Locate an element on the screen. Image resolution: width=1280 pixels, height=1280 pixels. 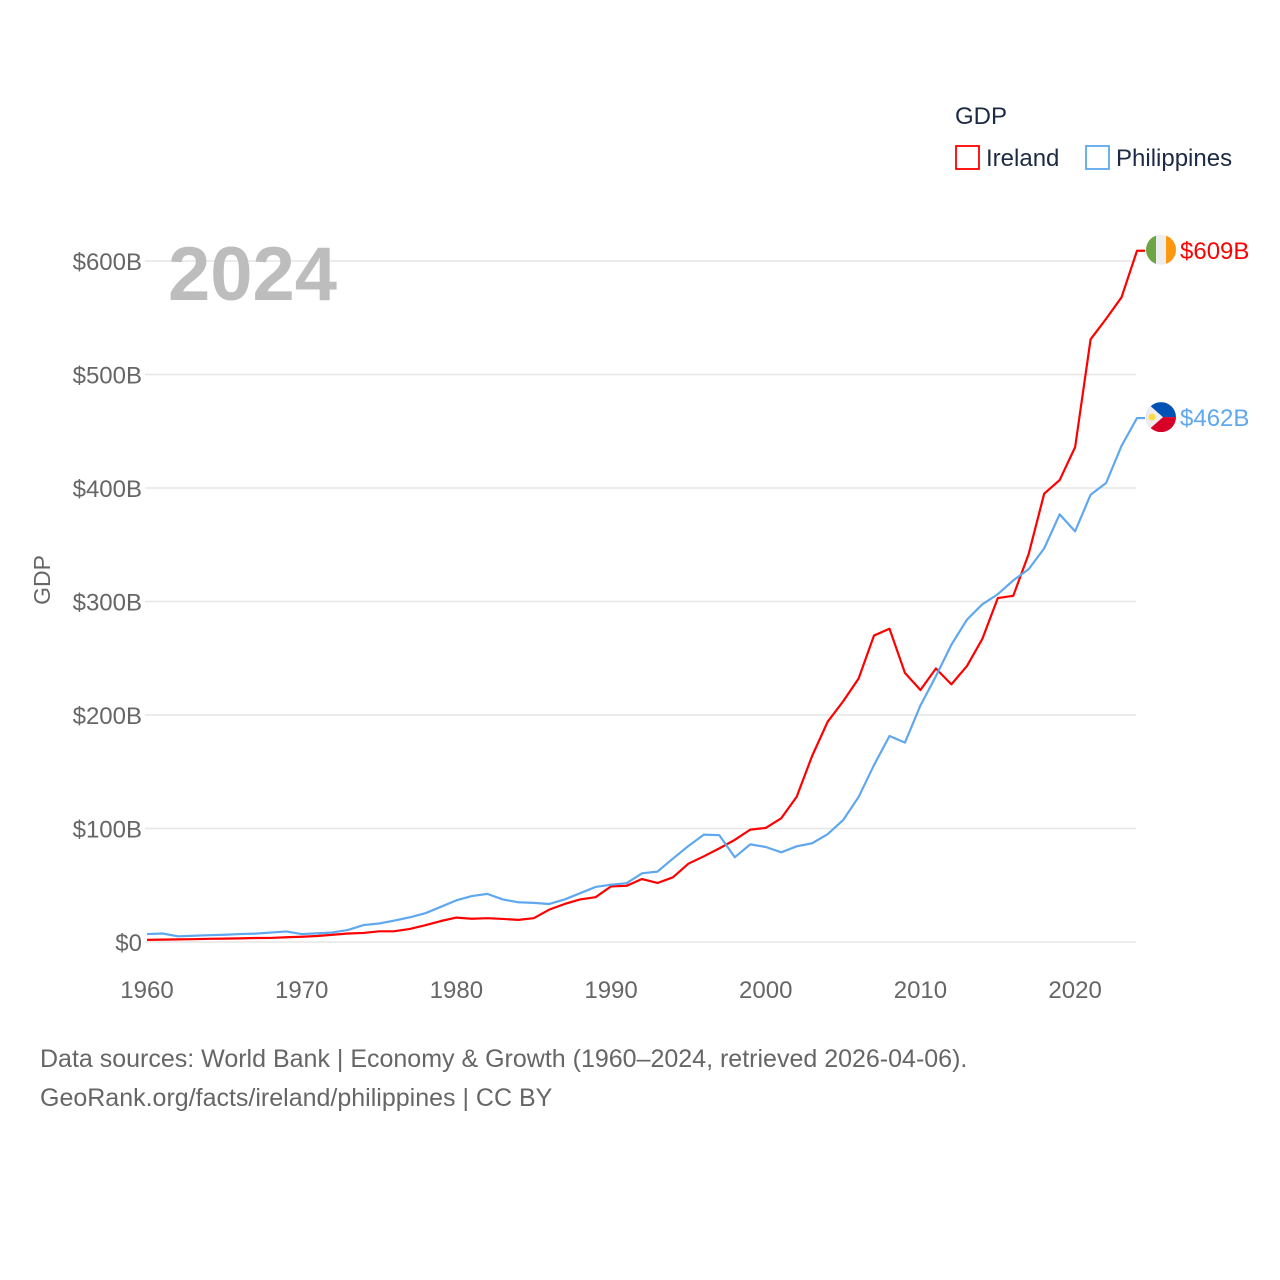
x-tick-label: 1960 is located at coordinates (146, 990).